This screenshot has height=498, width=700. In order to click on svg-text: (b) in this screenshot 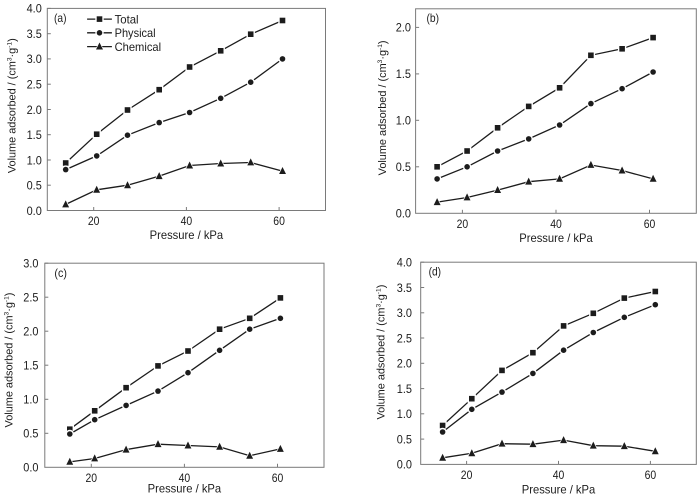, I will do `click(433, 18)`.